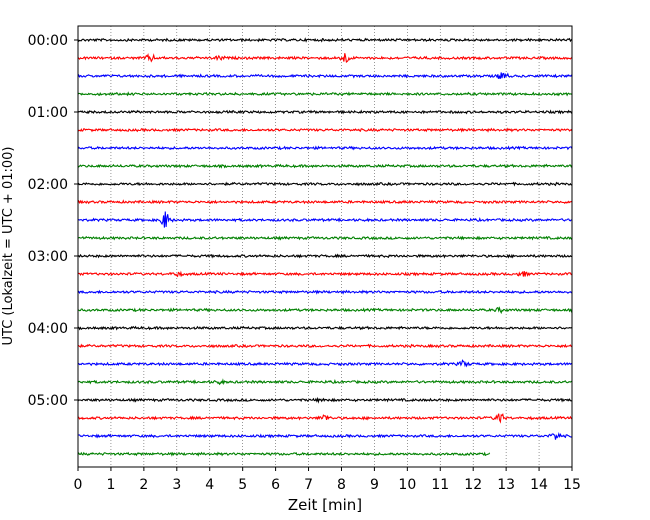  I want to click on y-tick-label-5: 05:00, so click(48, 401).